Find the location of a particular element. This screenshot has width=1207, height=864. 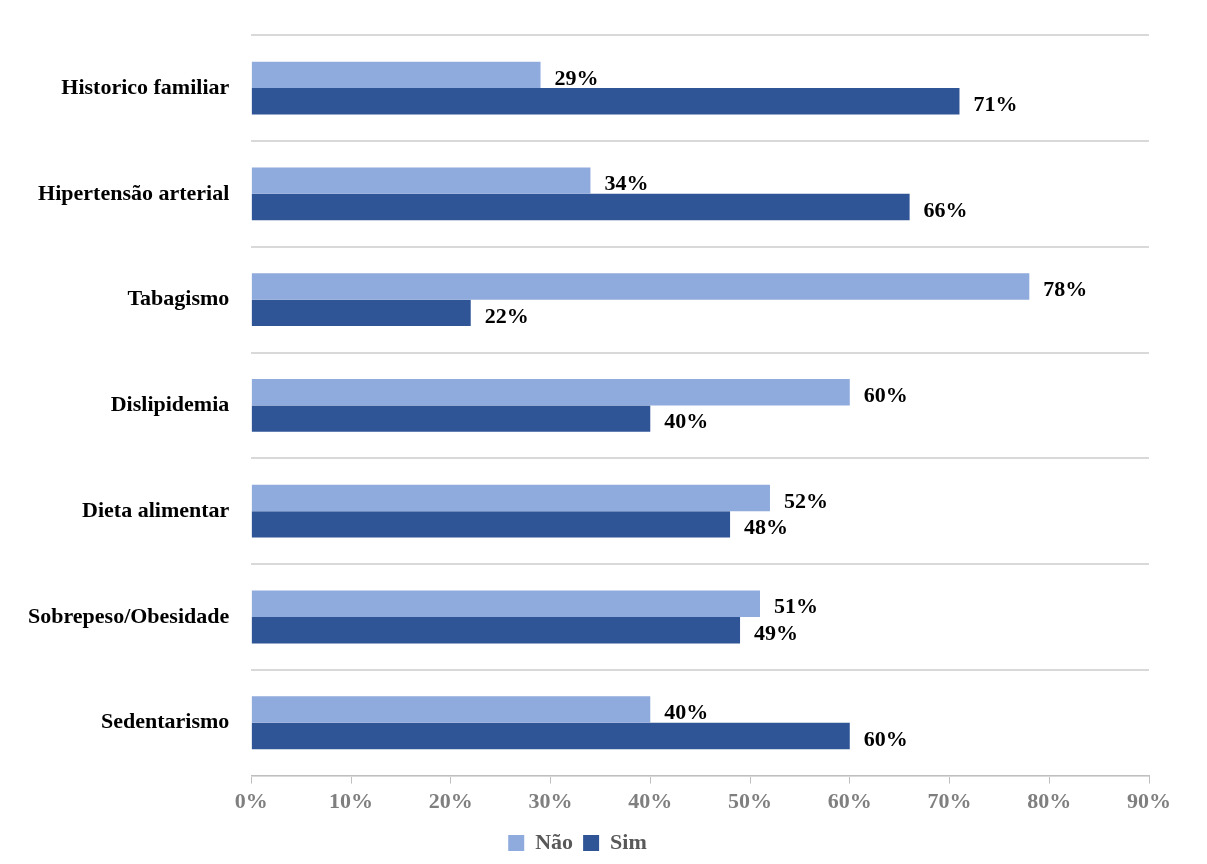

data-label: 22% is located at coordinates (506, 315).